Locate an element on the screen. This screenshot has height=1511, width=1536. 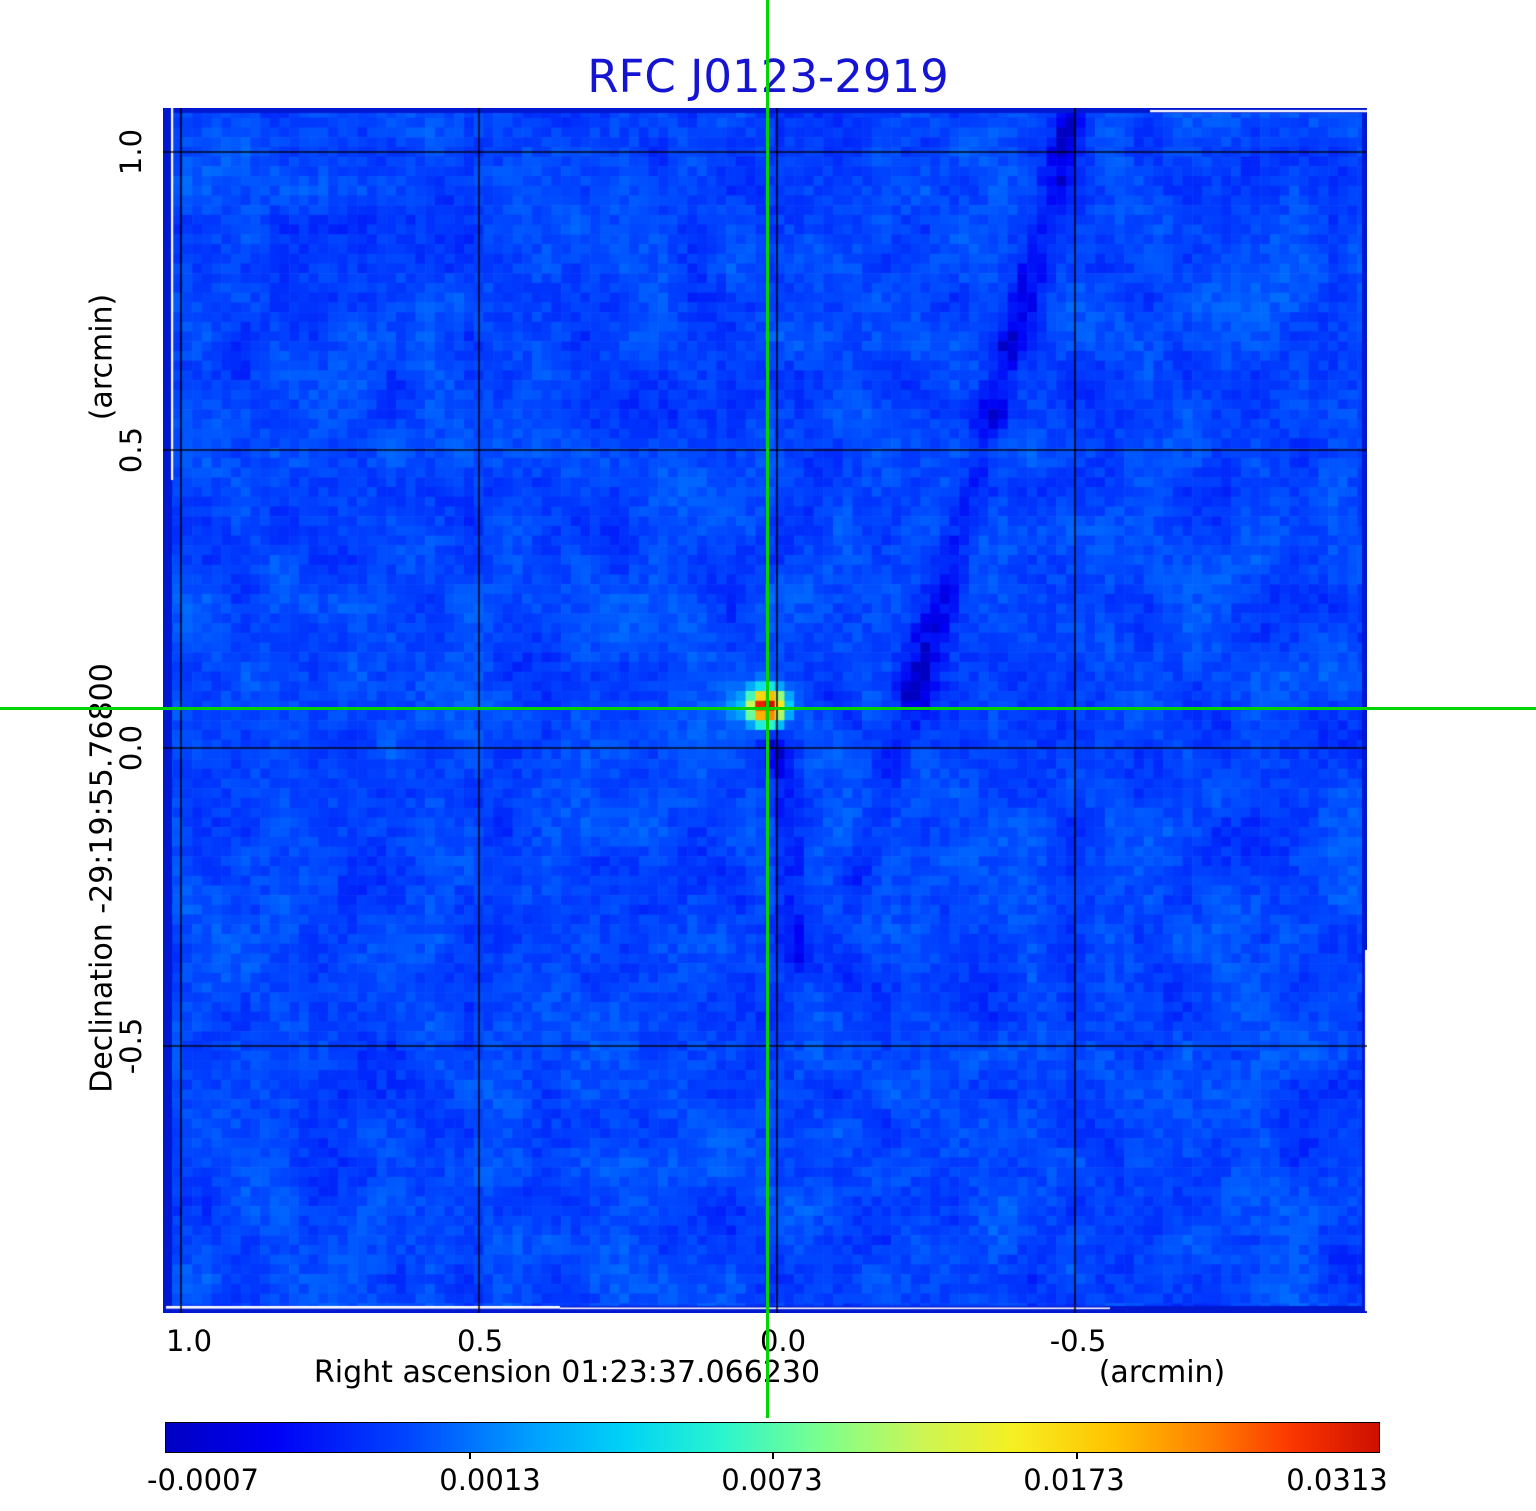
colorbar-label-3: 0.0173 is located at coordinates (1074, 1480).